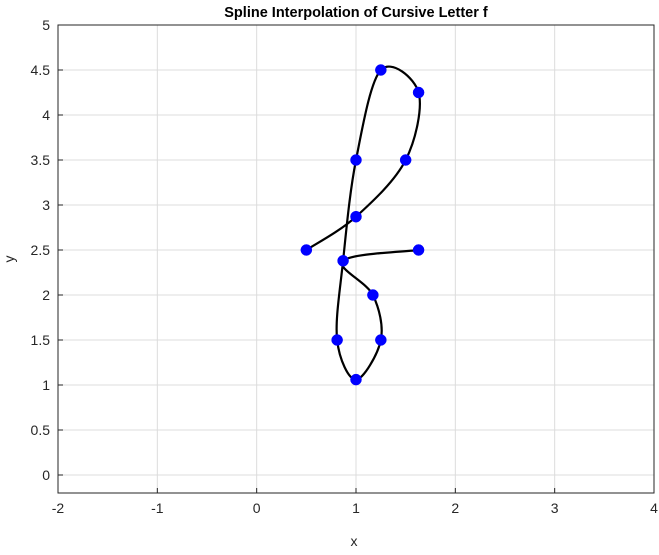 The width and height of the screenshot is (659, 555). I want to click on y-tick-label: 4, so click(46, 115).